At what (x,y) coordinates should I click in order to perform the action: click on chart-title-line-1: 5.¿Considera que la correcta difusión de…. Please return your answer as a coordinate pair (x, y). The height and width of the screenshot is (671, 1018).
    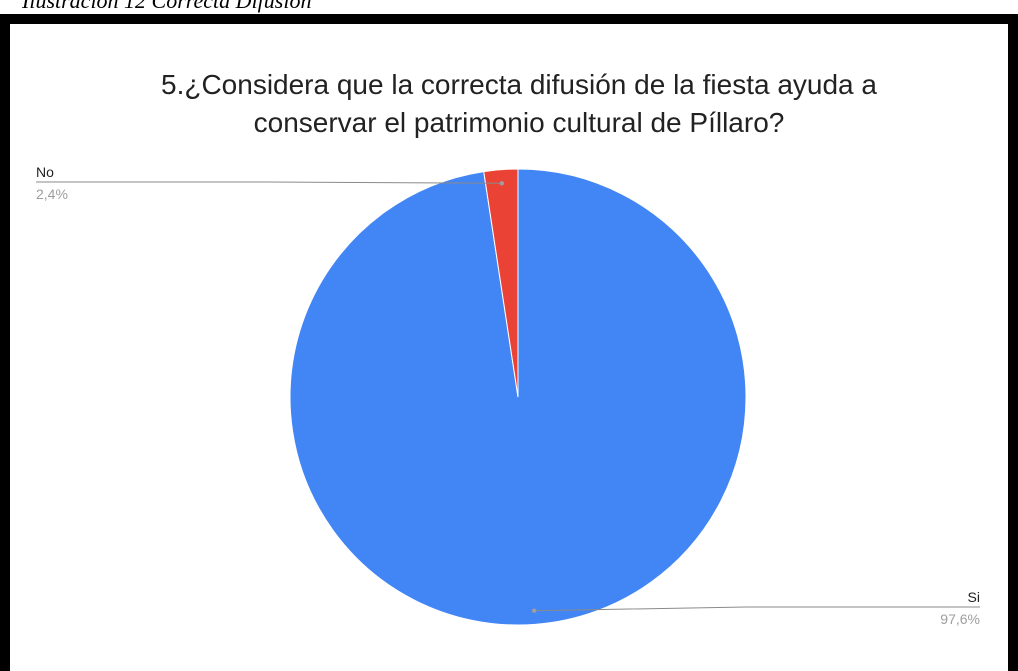
    Looking at the image, I should click on (519, 84).